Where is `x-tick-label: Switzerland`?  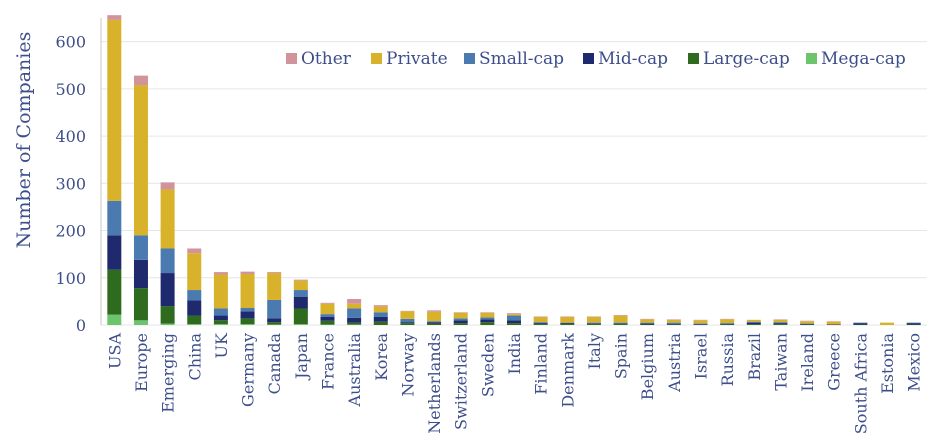
x-tick-label: Switzerland is located at coordinates (461, 381).